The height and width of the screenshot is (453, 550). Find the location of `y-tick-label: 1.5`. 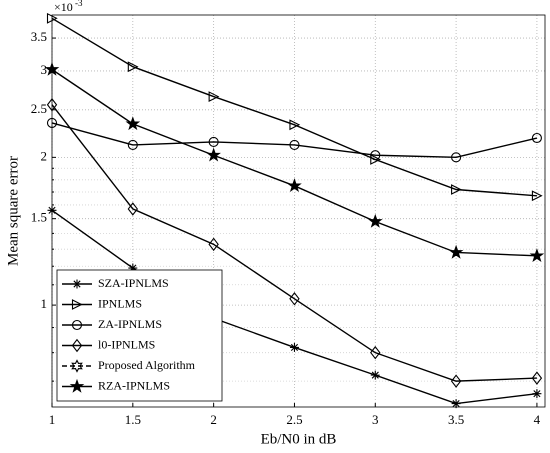

y-tick-label: 1.5 is located at coordinates (39, 217).